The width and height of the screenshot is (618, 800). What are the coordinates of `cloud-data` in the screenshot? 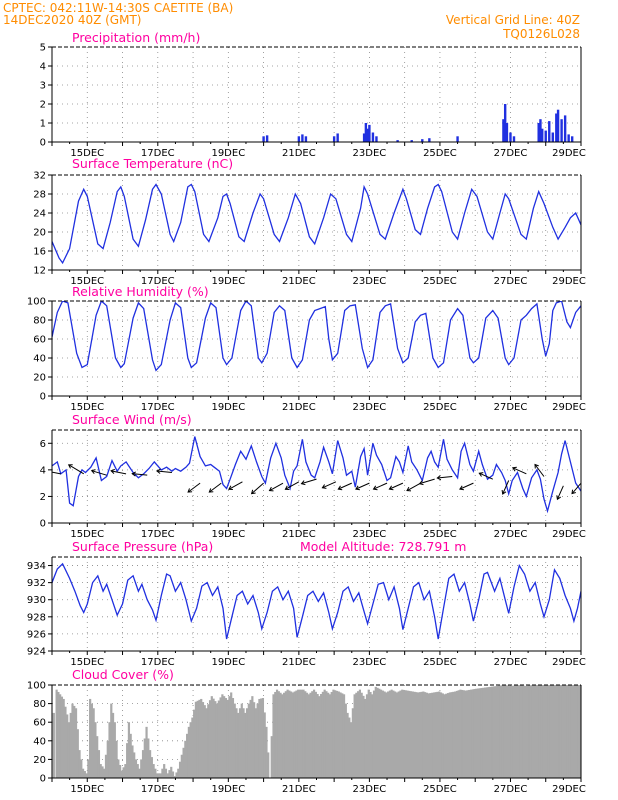 It's located at (316, 731).